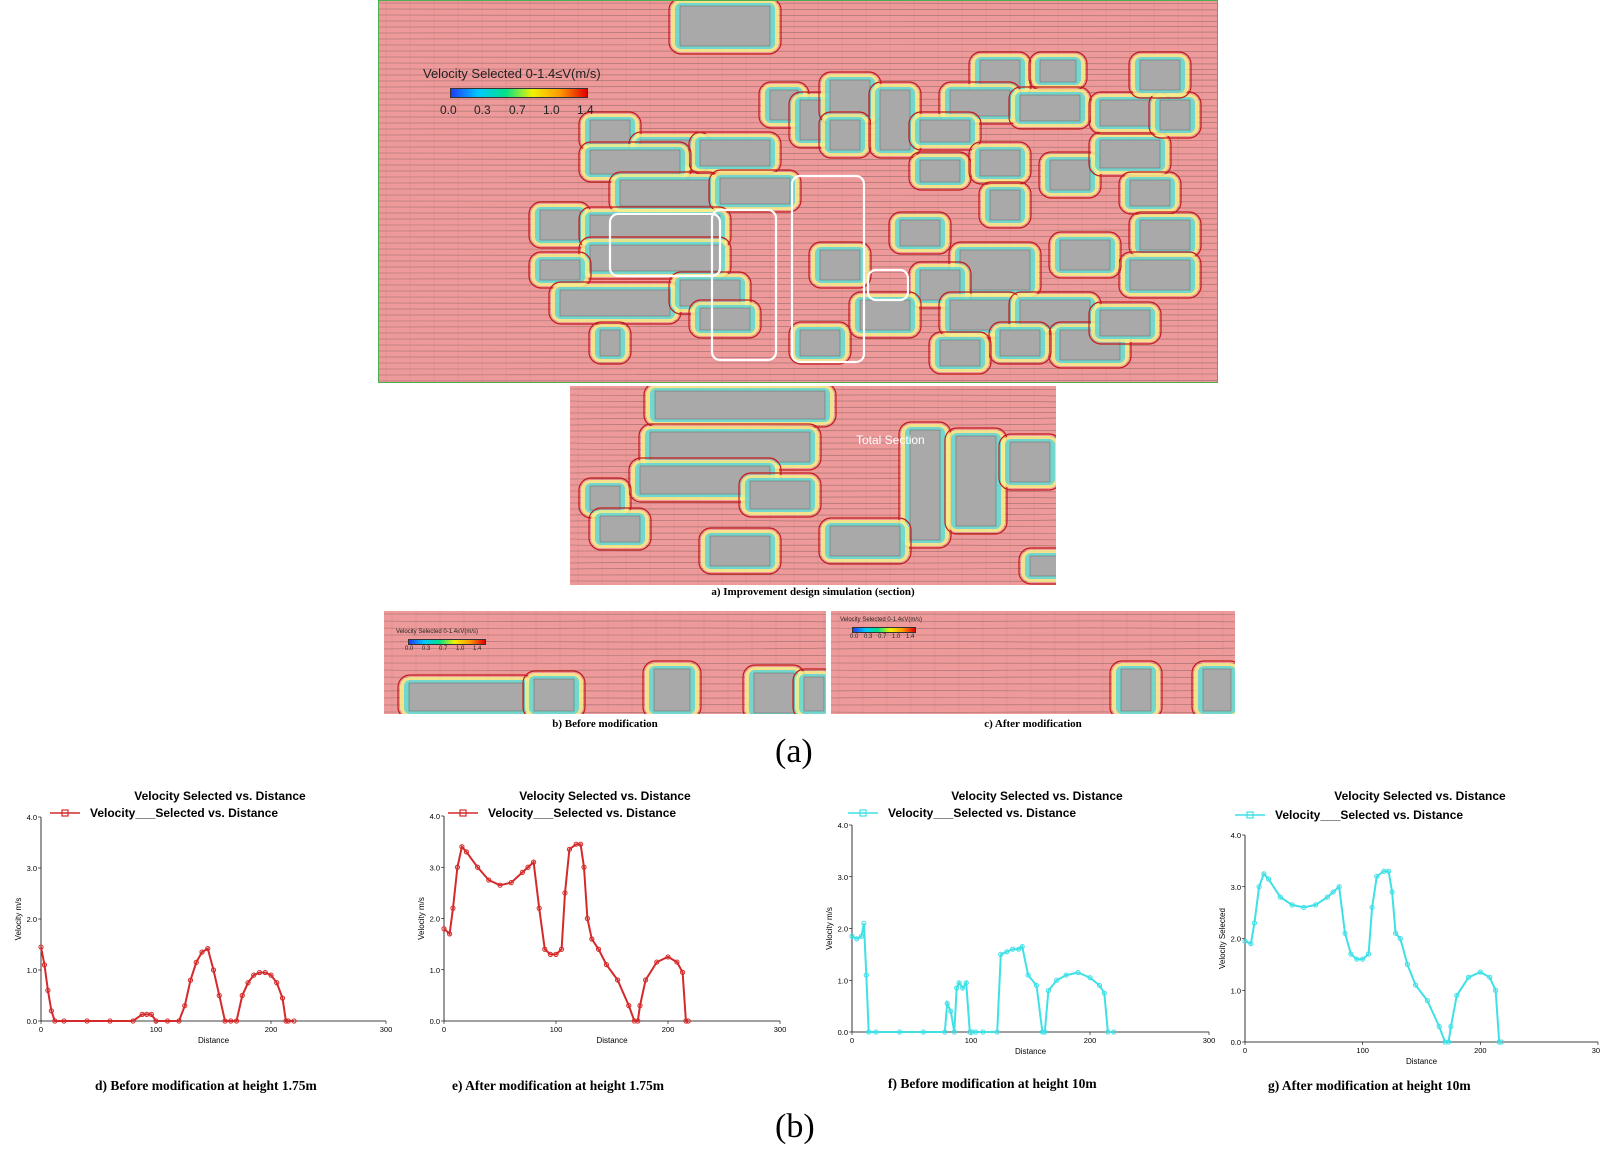  I want to click on caption-chart-e: e) After modification at height 1.75m, so click(558, 1085).